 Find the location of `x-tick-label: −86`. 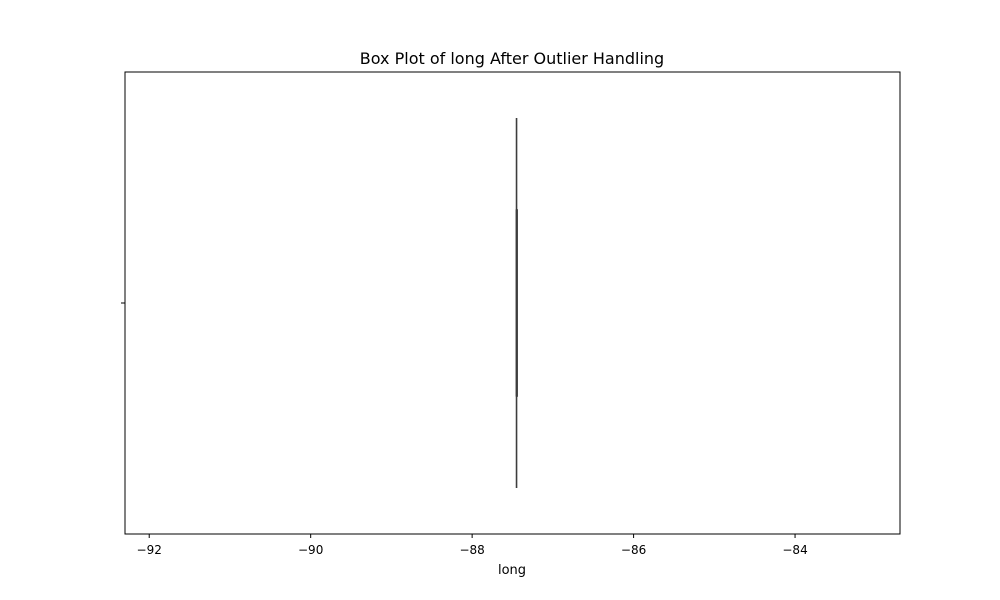

x-tick-label: −86 is located at coordinates (633, 550).